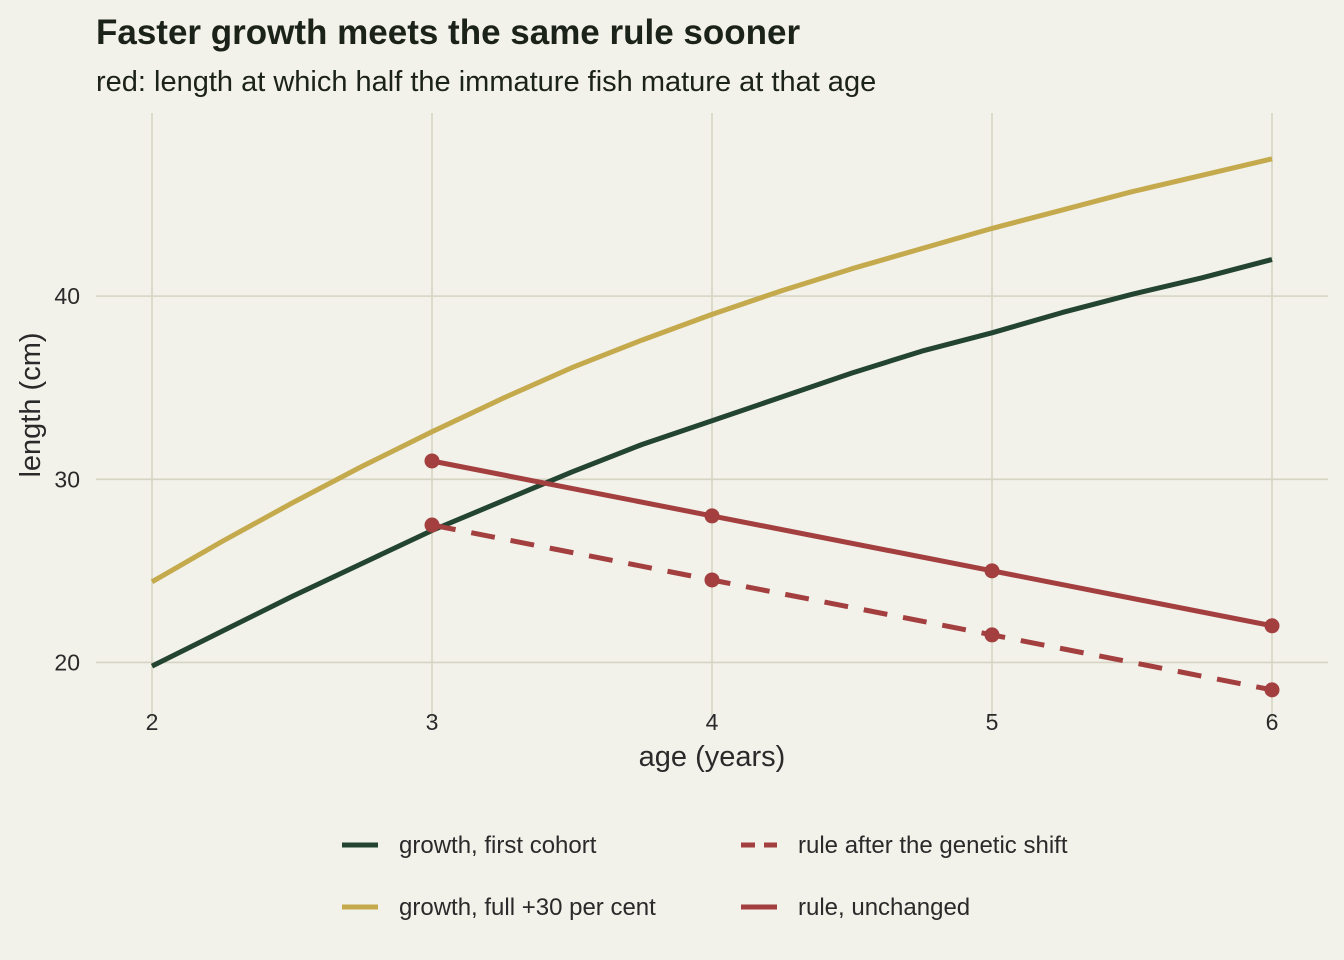  Describe the element at coordinates (152, 722) in the screenshot. I see `x-tick-label-0: 2` at that location.